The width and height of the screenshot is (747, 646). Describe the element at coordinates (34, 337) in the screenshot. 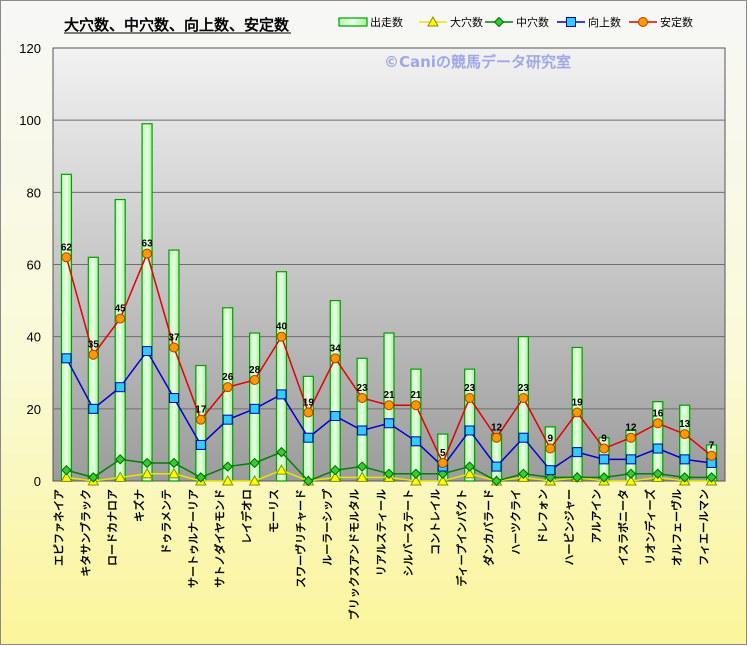

I see `y-tick-label: 40` at that location.